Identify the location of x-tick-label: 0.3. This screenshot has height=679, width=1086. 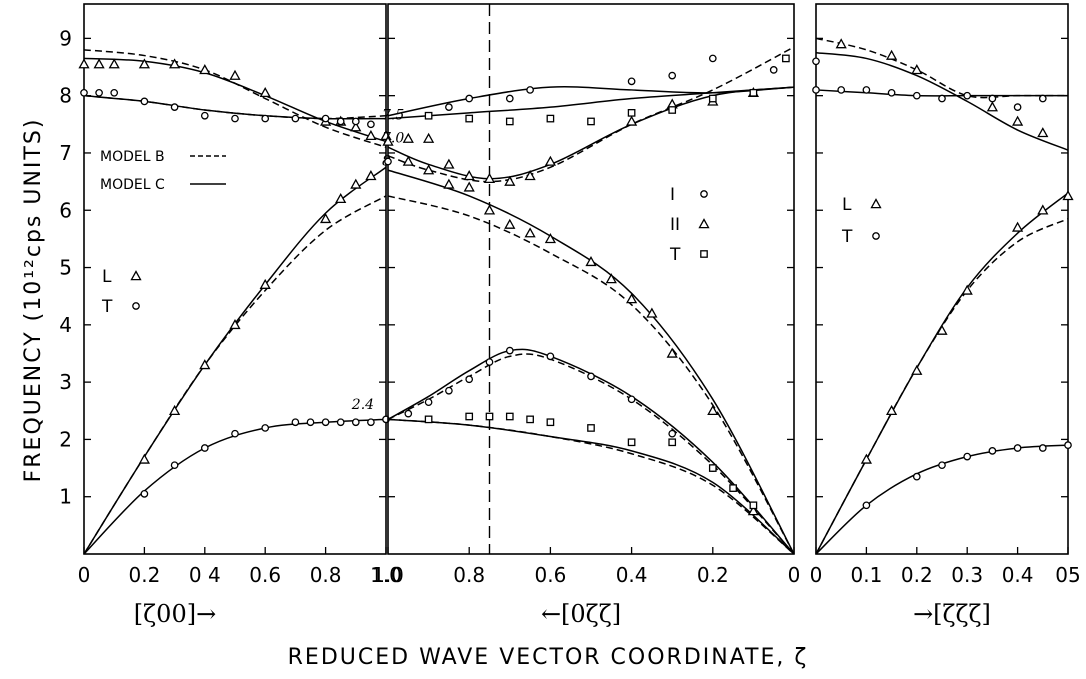
(967, 575).